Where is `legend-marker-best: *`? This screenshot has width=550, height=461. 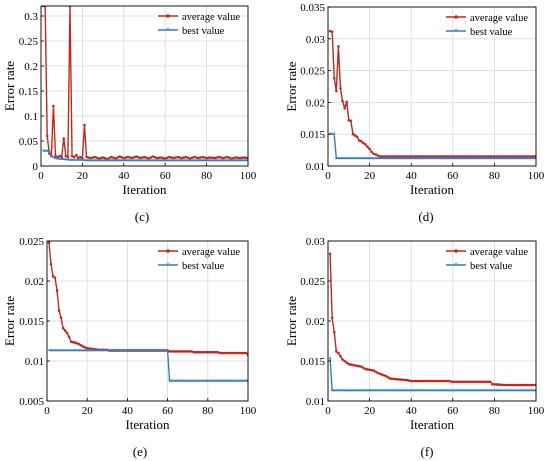 legend-marker-best: * is located at coordinates (456, 31).